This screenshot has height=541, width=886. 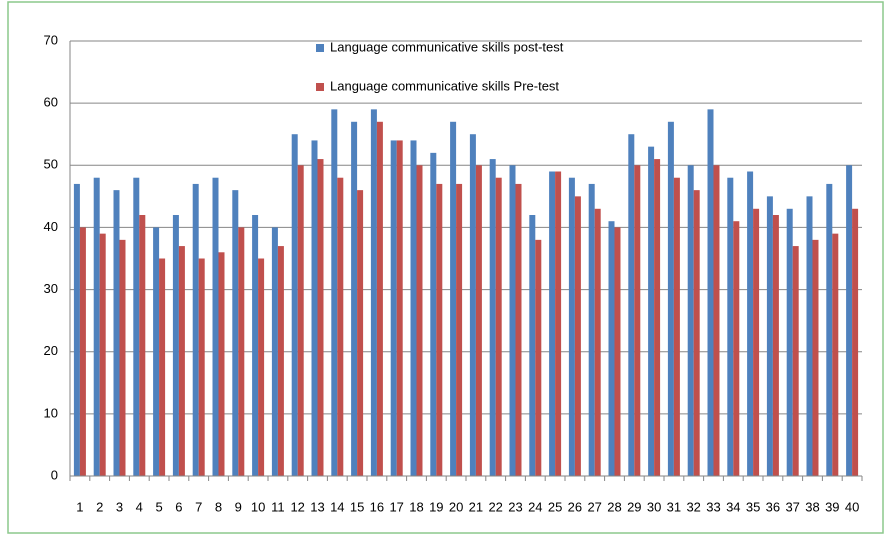 What do you see at coordinates (139, 506) in the screenshot?
I see `x-tick-label: 4` at bounding box center [139, 506].